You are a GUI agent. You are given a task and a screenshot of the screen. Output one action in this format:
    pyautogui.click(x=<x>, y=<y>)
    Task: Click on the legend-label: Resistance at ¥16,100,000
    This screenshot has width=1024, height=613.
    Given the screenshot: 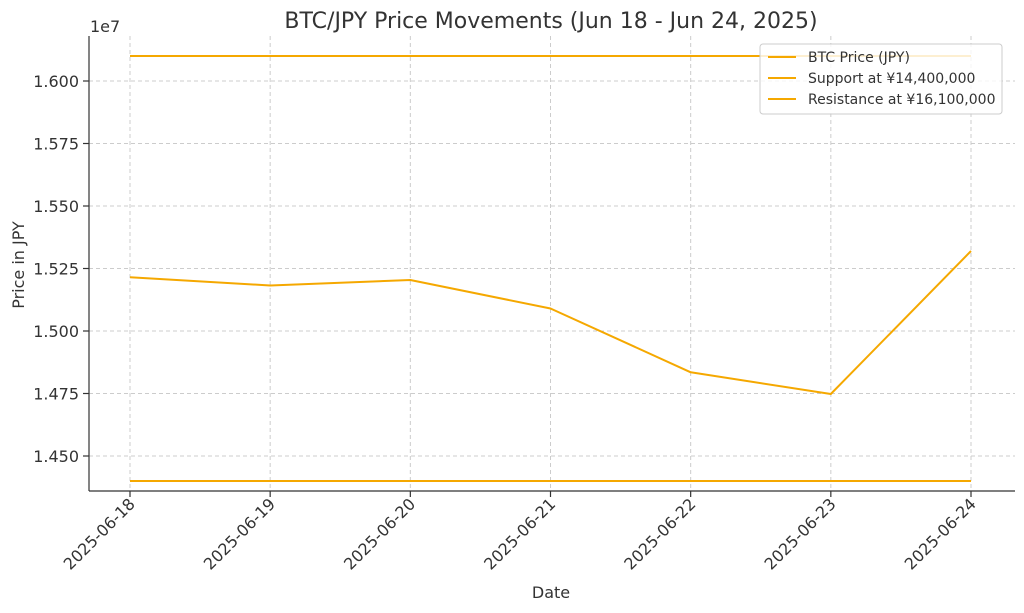 What is the action you would take?
    pyautogui.click(x=901, y=100)
    